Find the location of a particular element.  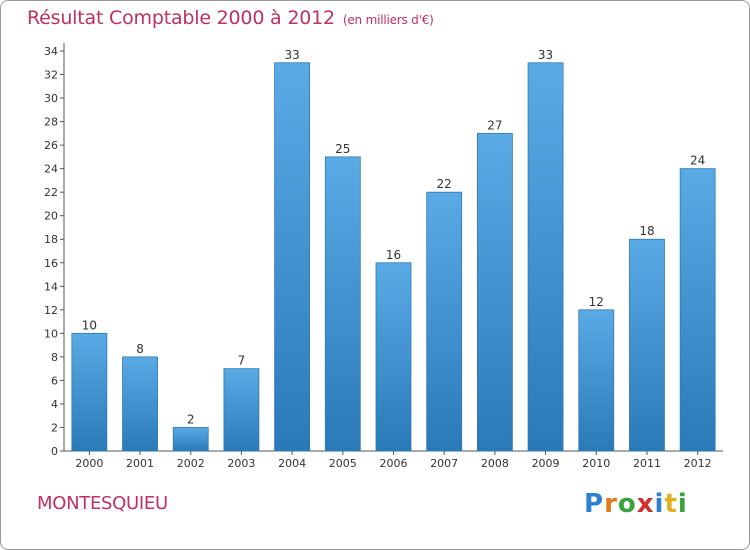

logo-letter: r is located at coordinates (611, 504).